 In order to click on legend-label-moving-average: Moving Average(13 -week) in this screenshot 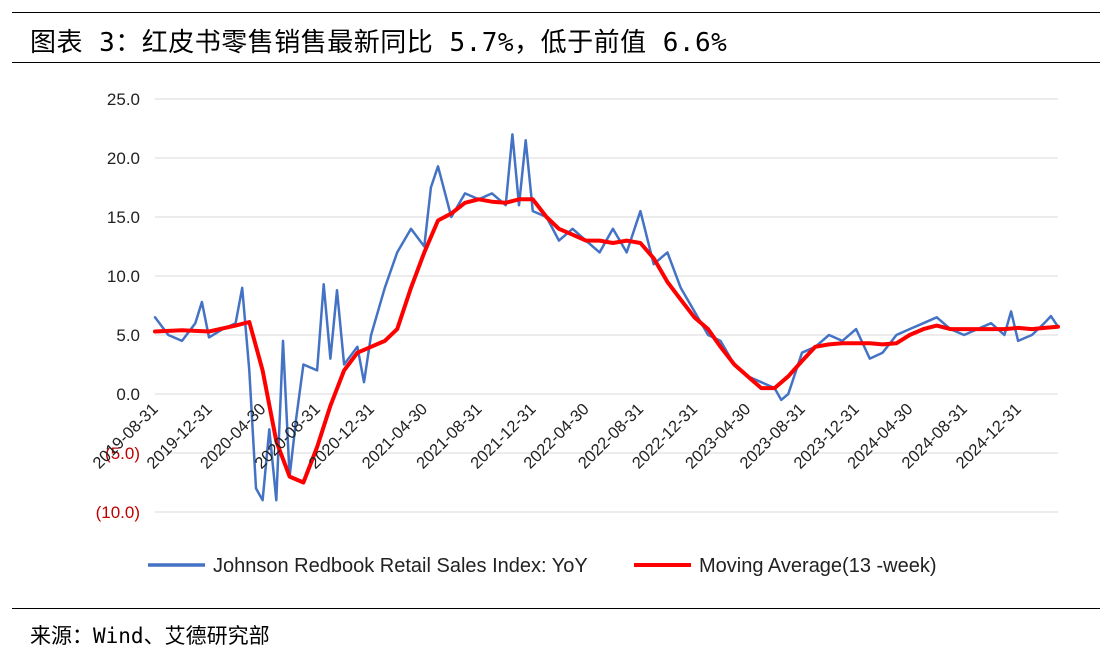, I will do `click(818, 566)`.